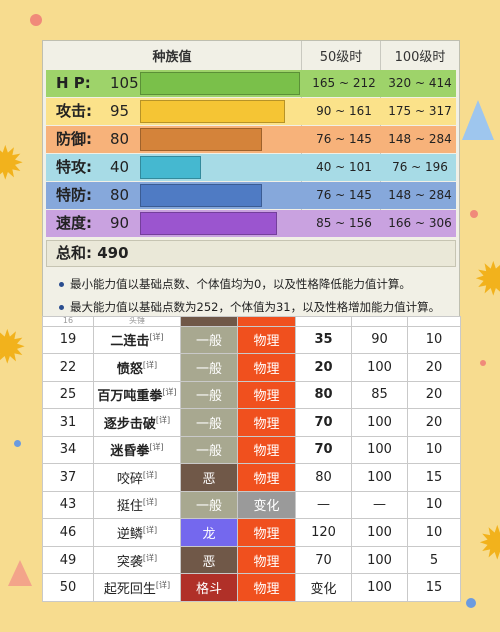  I want to click on move-category-badge: 变化, so click(266, 505).